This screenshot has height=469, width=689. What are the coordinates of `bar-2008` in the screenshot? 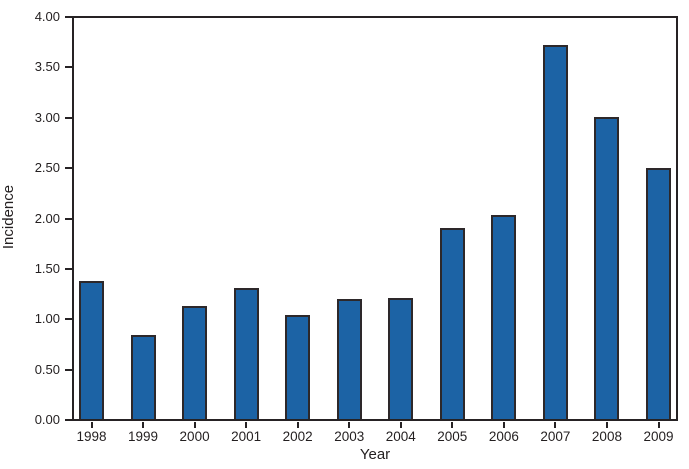 It's located at (607, 268).